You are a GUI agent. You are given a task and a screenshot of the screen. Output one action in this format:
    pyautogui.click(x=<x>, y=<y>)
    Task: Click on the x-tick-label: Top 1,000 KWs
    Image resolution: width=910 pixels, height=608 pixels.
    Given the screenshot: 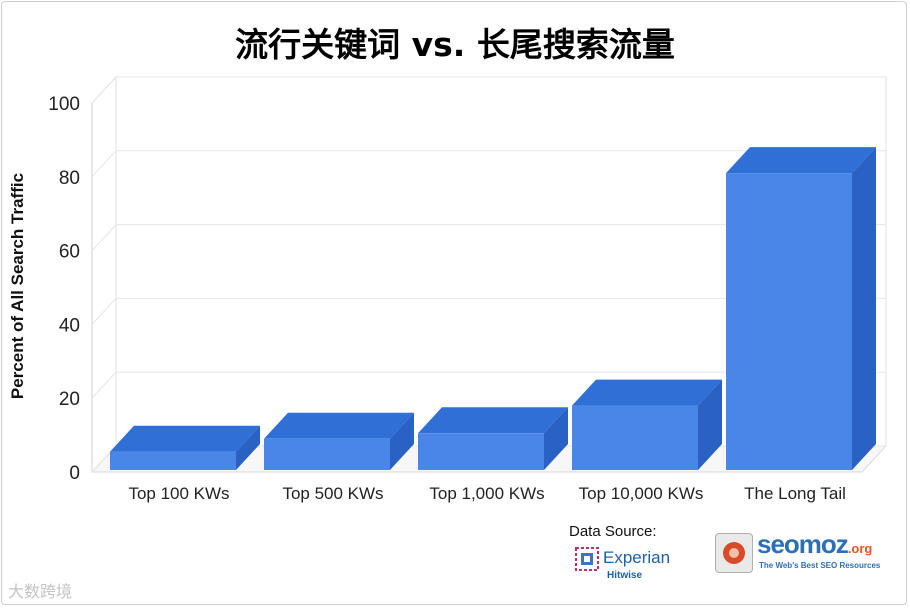 What is the action you would take?
    pyautogui.click(x=486, y=493)
    